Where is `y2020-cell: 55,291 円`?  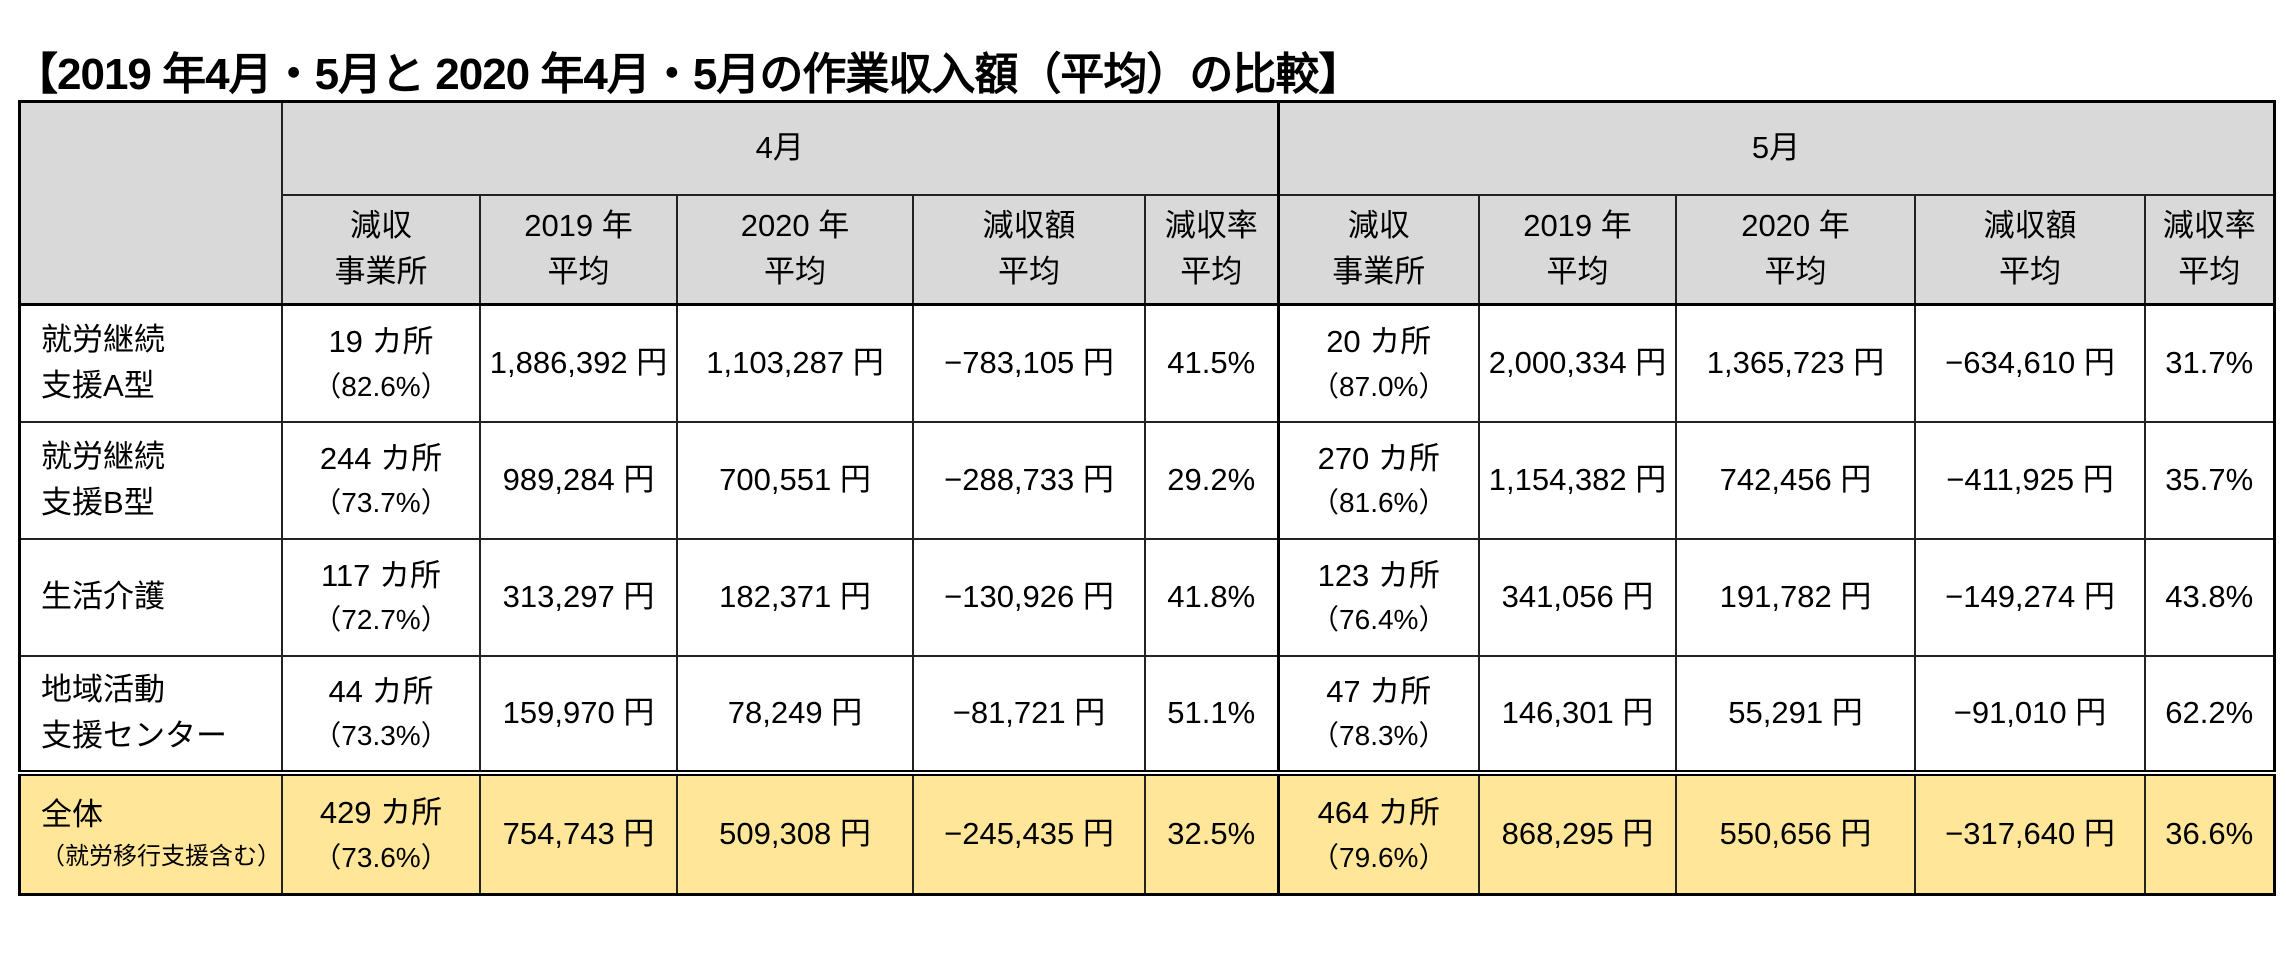
y2020-cell: 55,291 円 is located at coordinates (1795, 714).